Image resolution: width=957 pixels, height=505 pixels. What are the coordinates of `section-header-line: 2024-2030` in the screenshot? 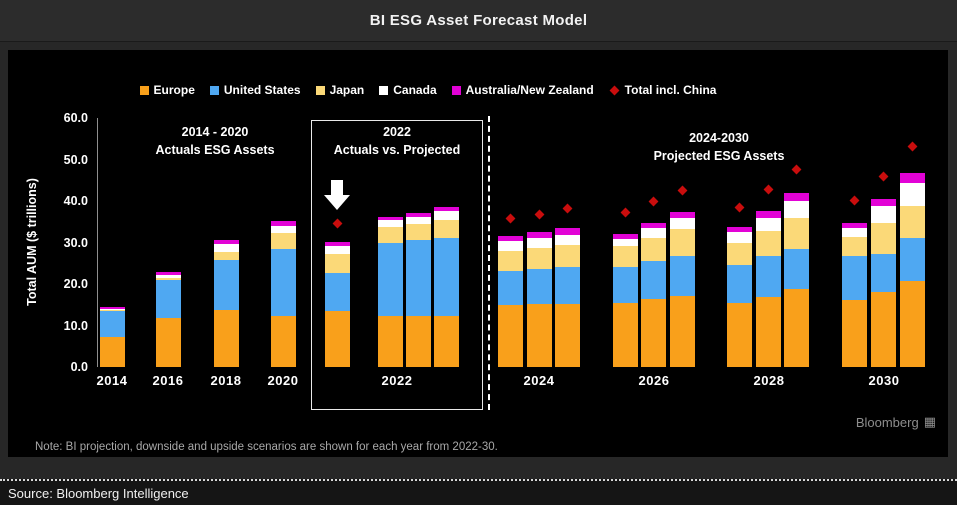 It's located at (719, 138).